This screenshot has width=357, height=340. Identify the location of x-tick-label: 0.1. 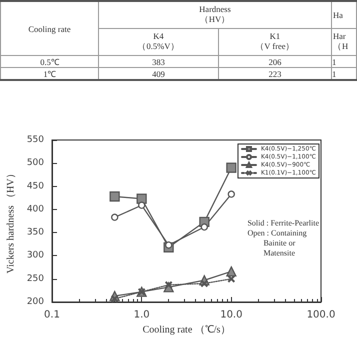
(52, 315).